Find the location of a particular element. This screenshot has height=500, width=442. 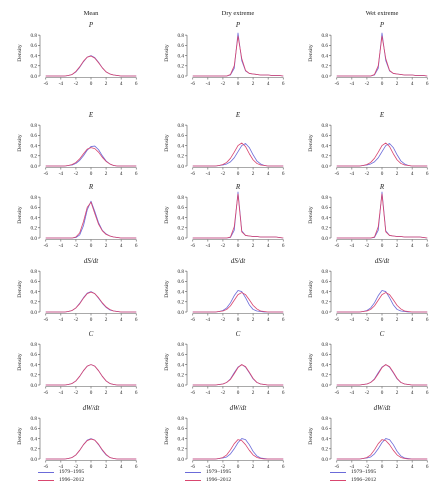

legend-mean-column: 1979–1995 1996–2012 is located at coordinates (61, 476).